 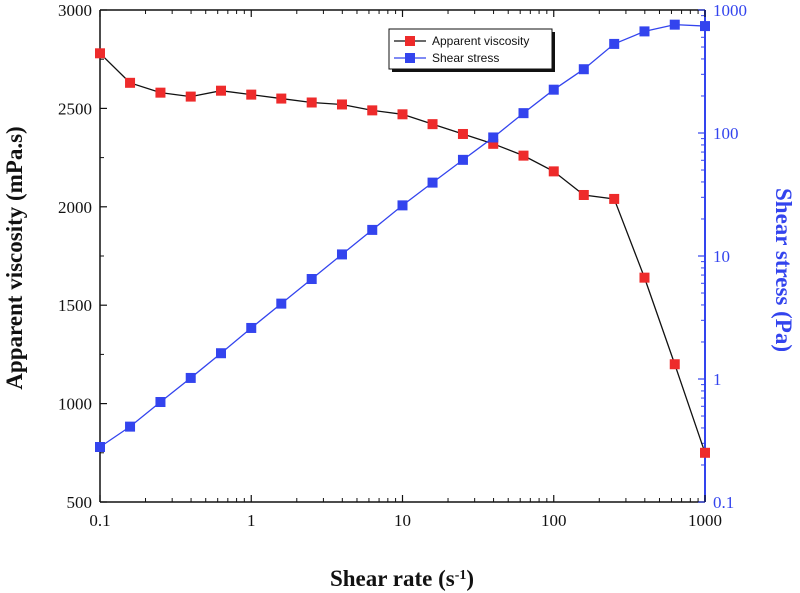 I want to click on x-tick-label: 1, so click(x=251, y=520).